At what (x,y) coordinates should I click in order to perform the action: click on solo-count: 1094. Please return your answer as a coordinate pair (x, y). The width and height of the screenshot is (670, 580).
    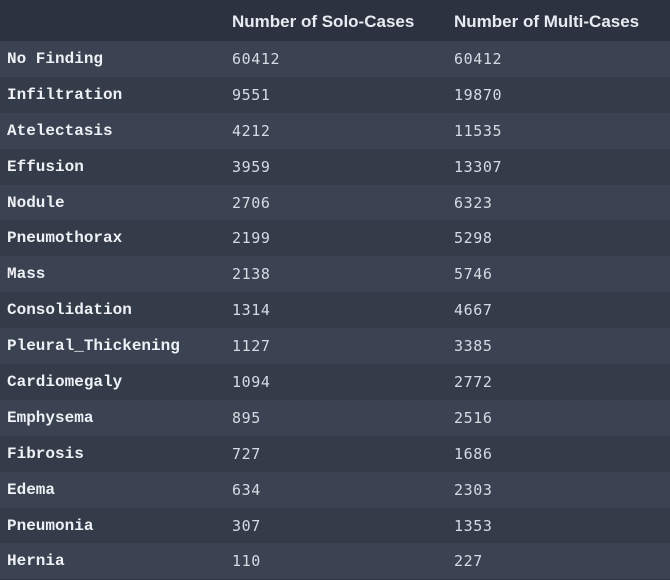
    Looking at the image, I should click on (251, 382).